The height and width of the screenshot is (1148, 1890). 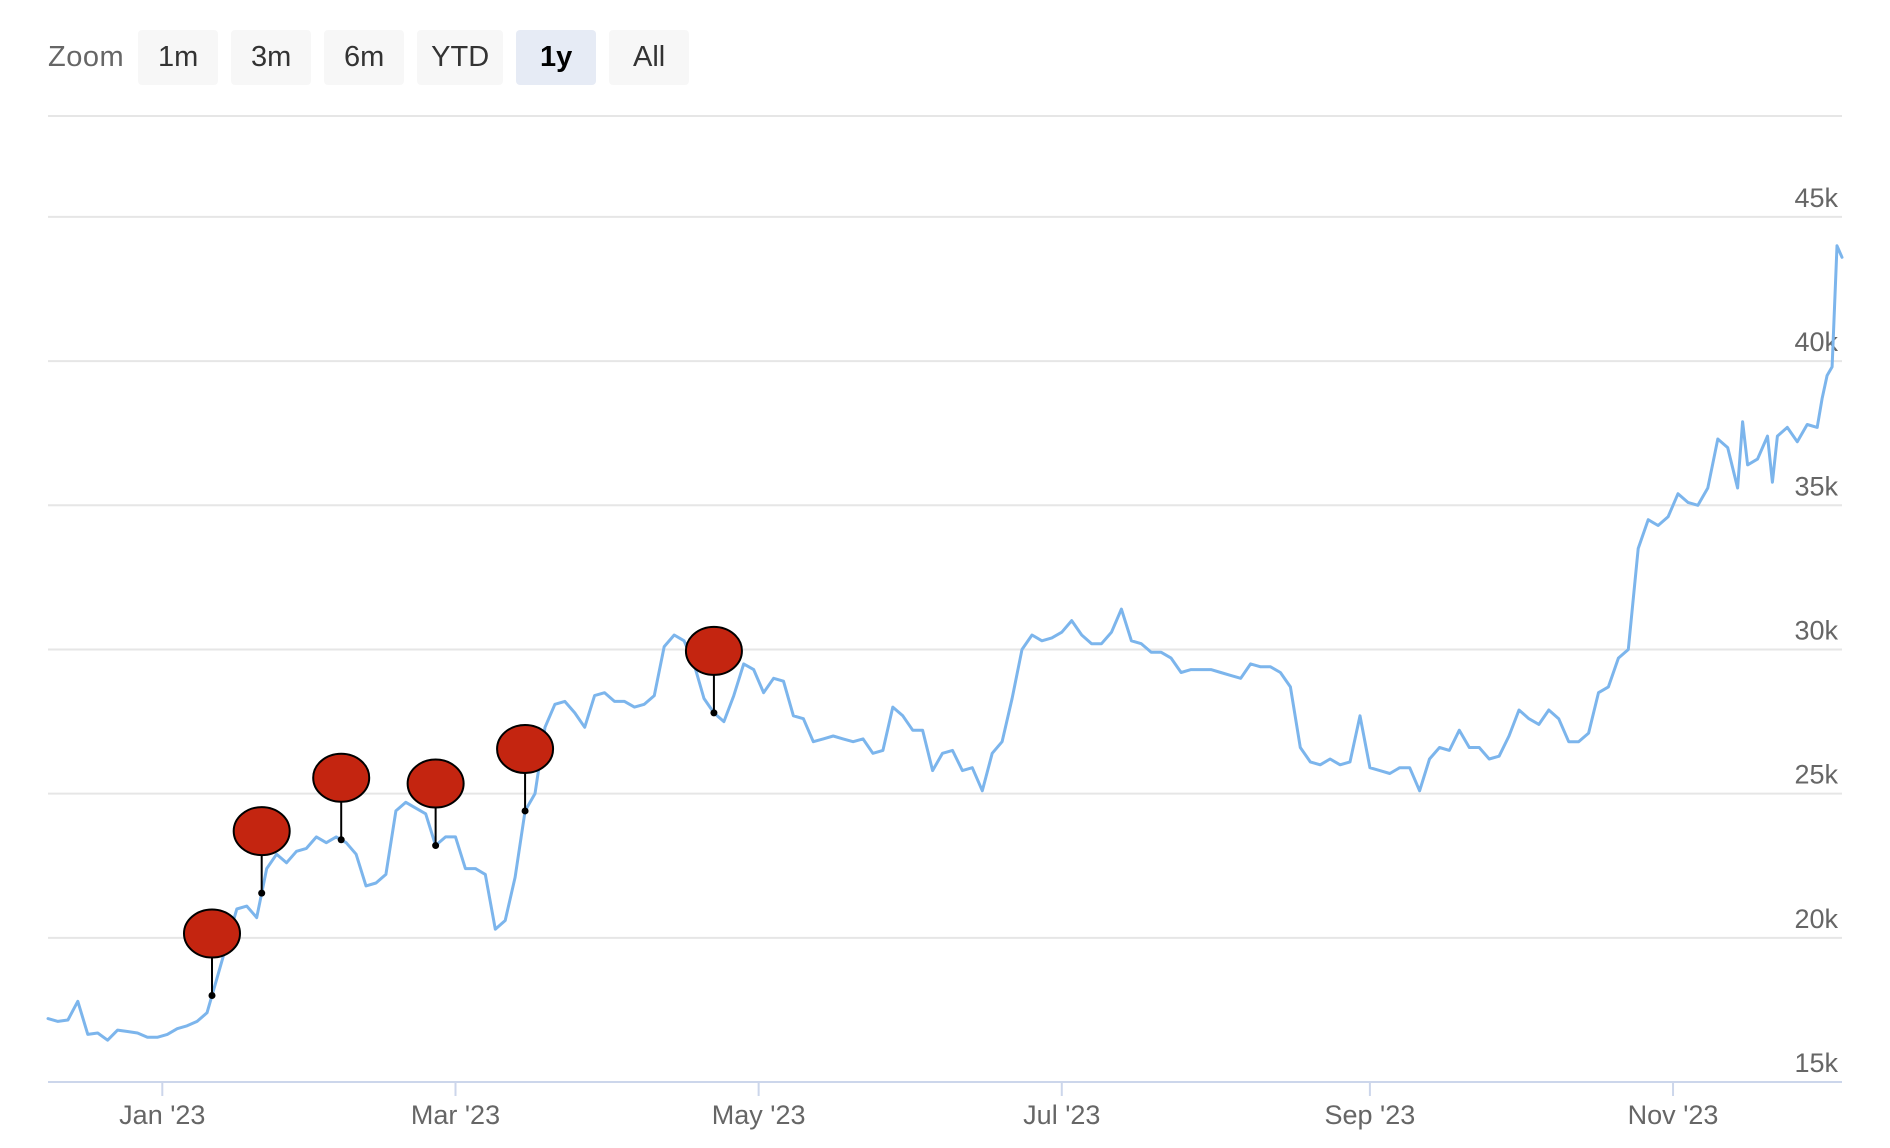 I want to click on y-axis: 15k 20k 25k 30k 35k 40k 45k, so click(x=1816, y=630).